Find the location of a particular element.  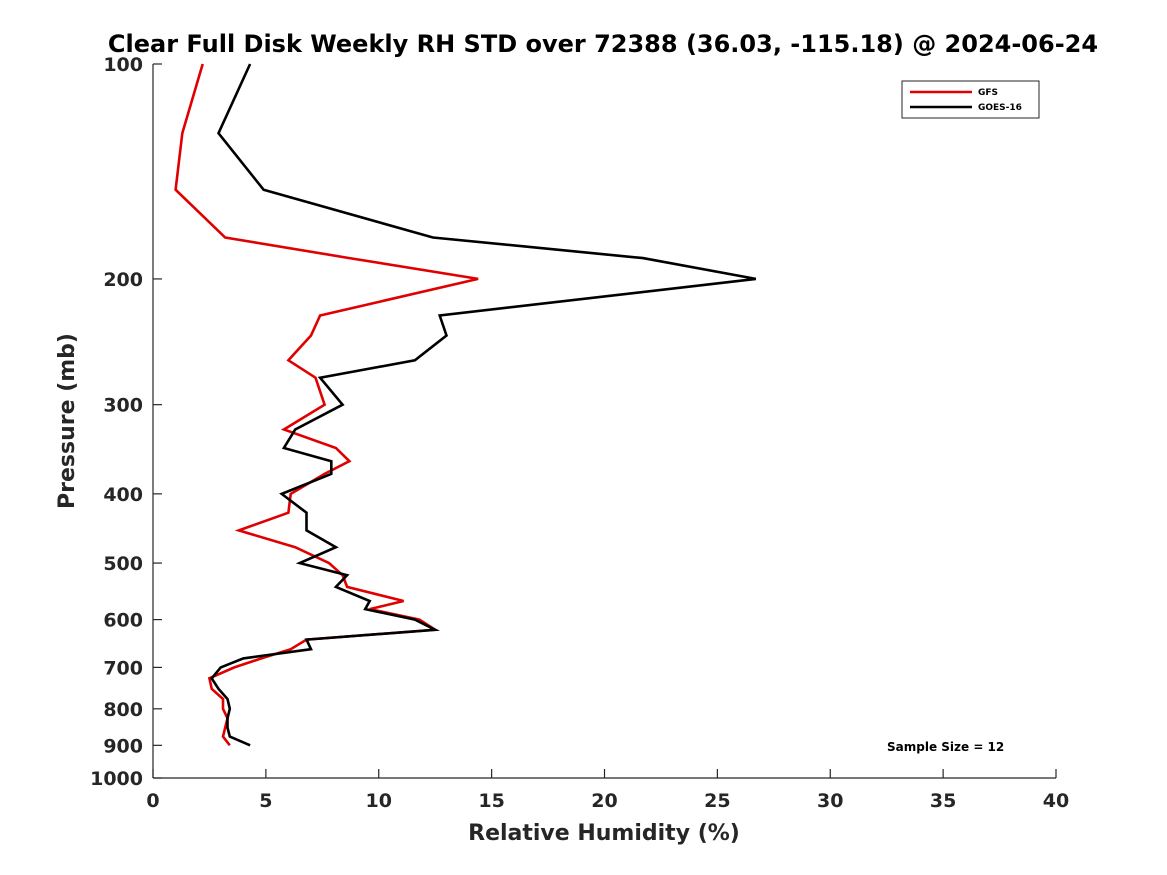

legend: GFS GOES-16 is located at coordinates (970, 99).